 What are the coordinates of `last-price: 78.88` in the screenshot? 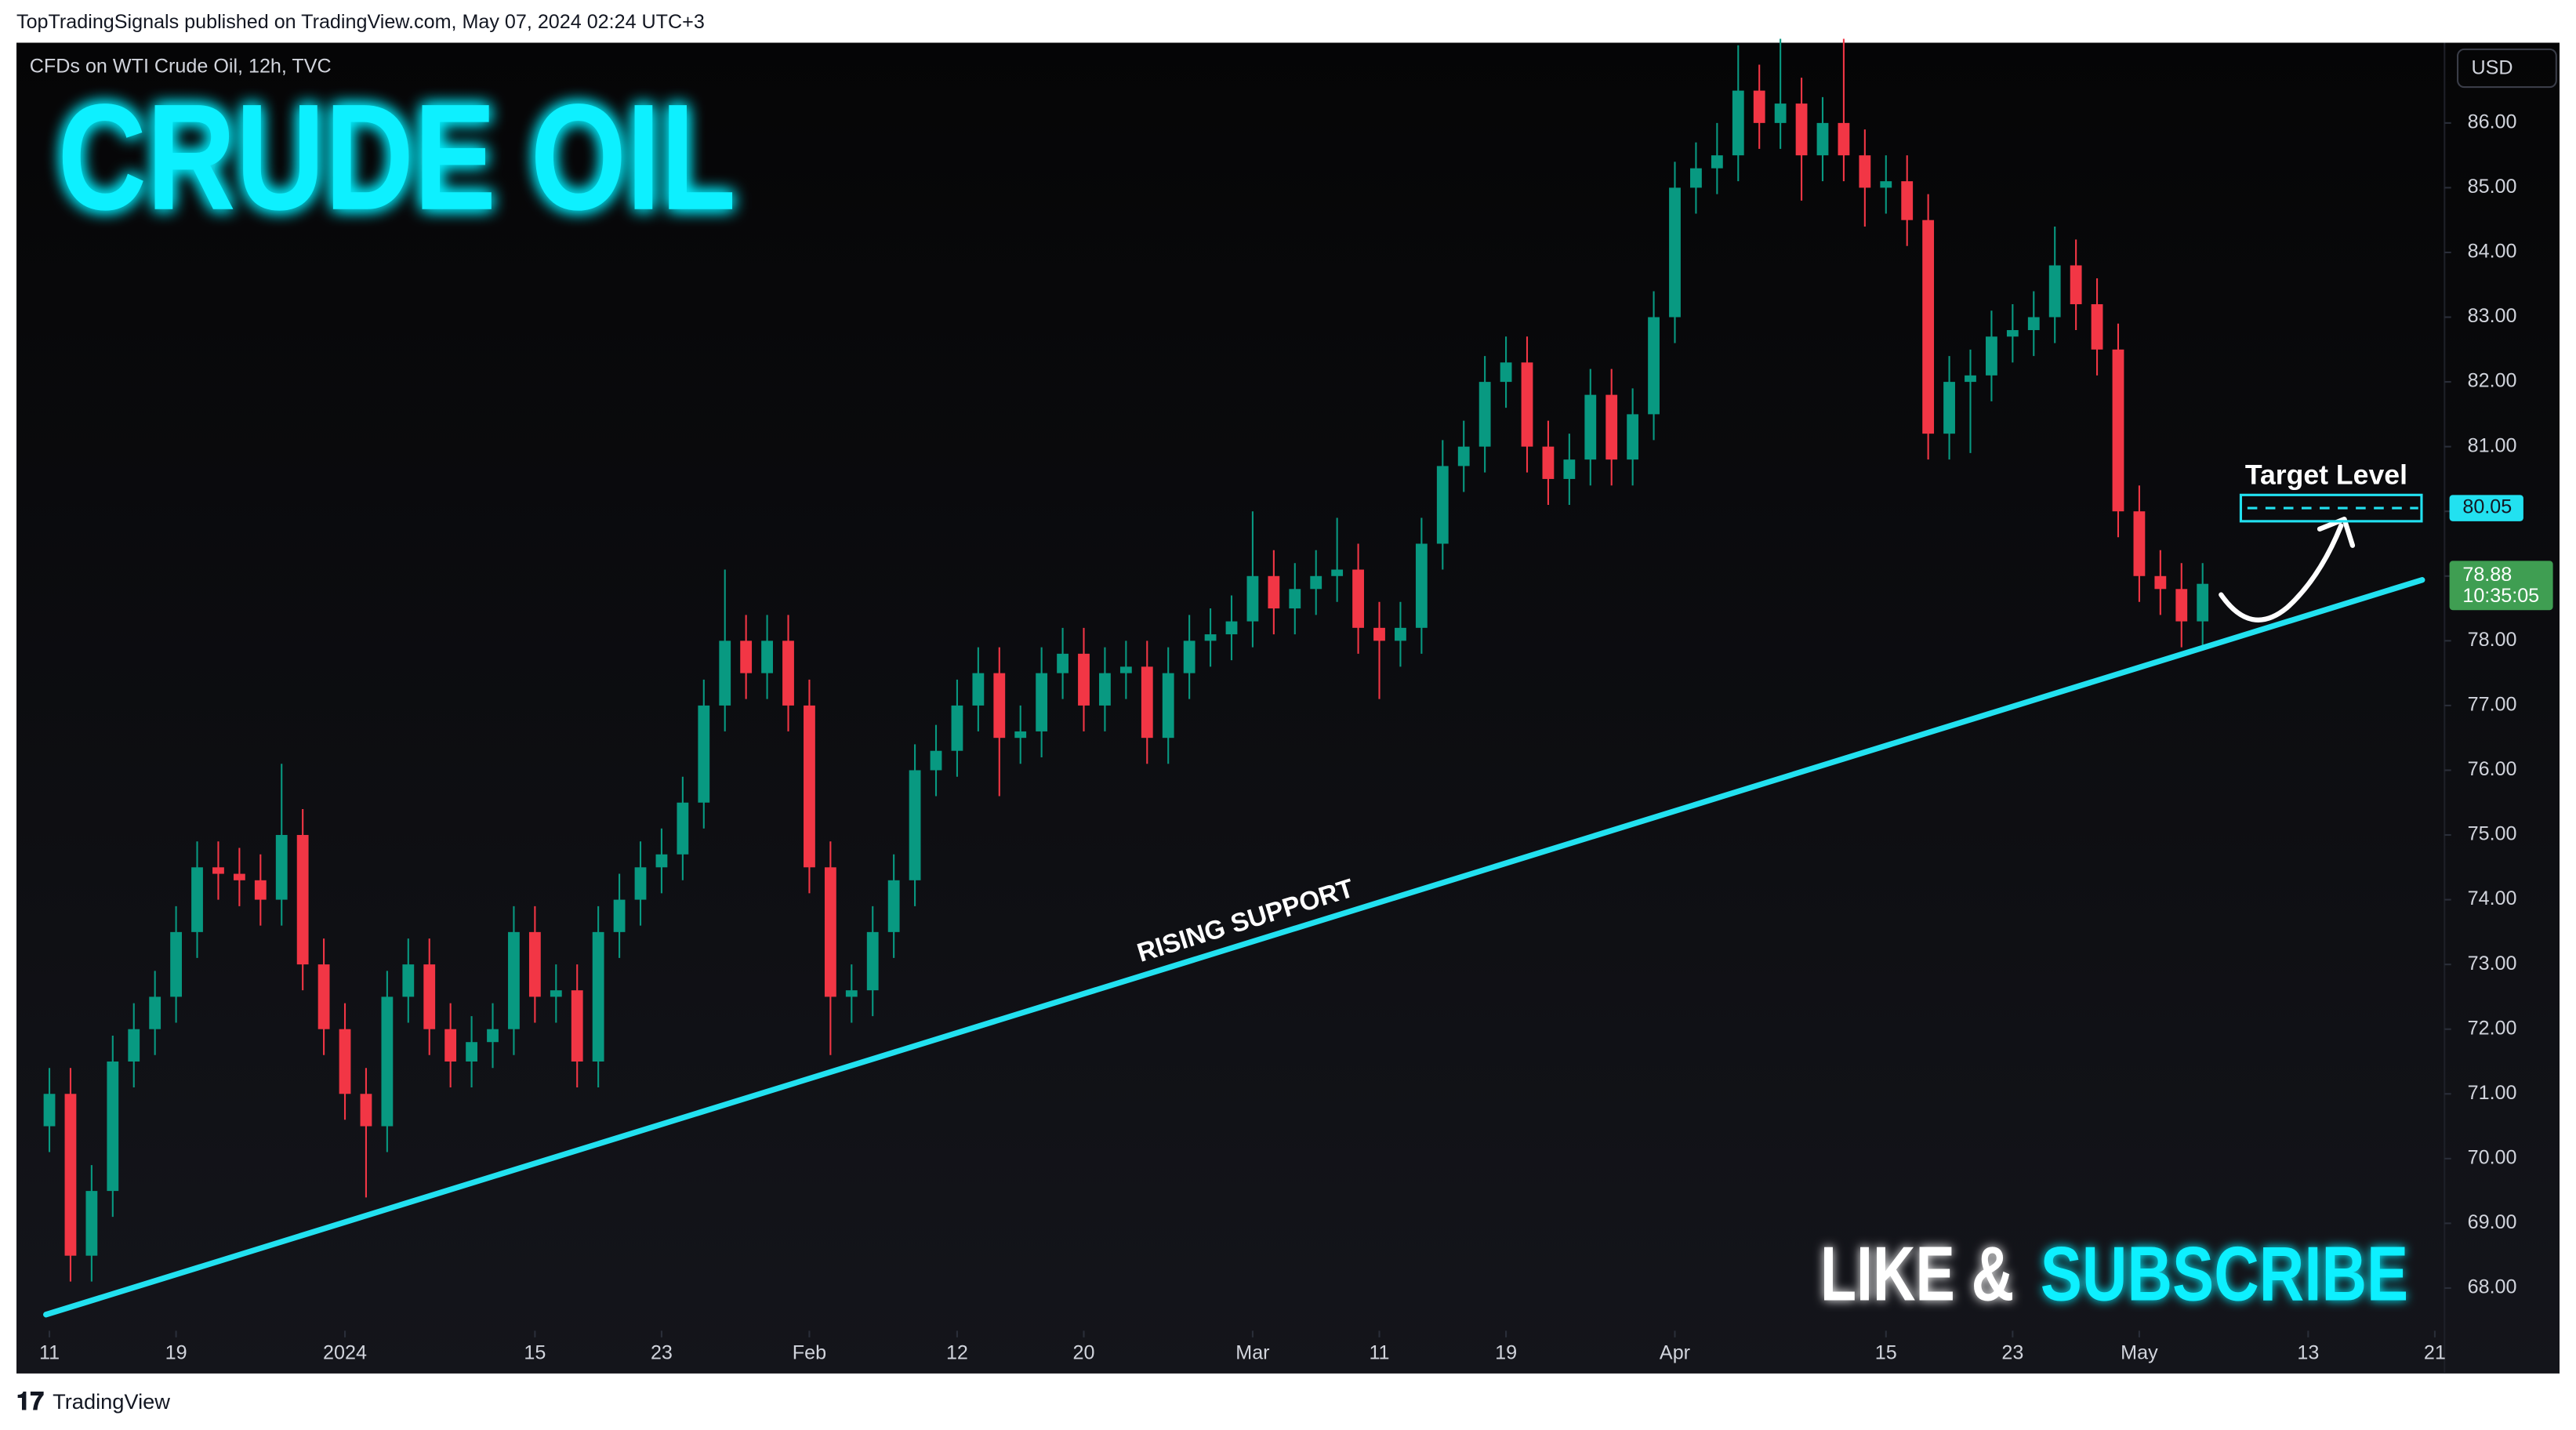 It's located at (2487, 575).